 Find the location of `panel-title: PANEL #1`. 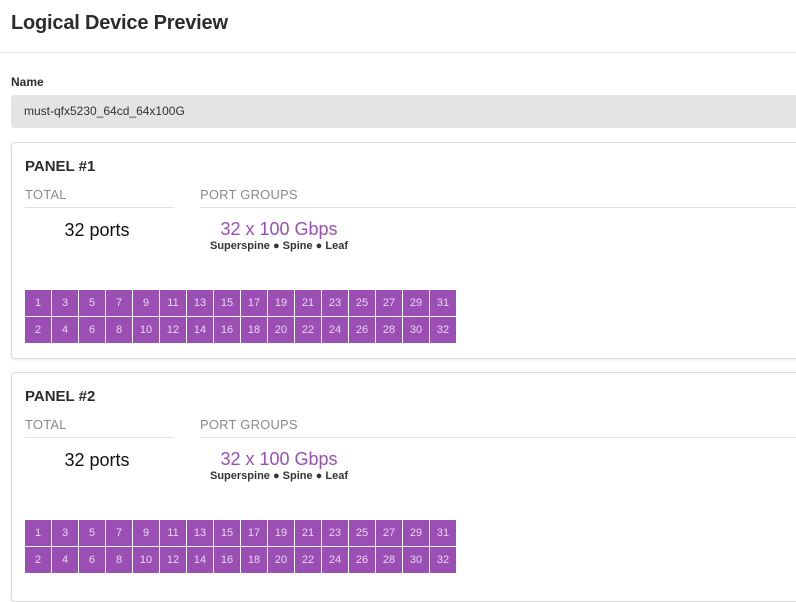

panel-title: PANEL #1 is located at coordinates (60, 166).